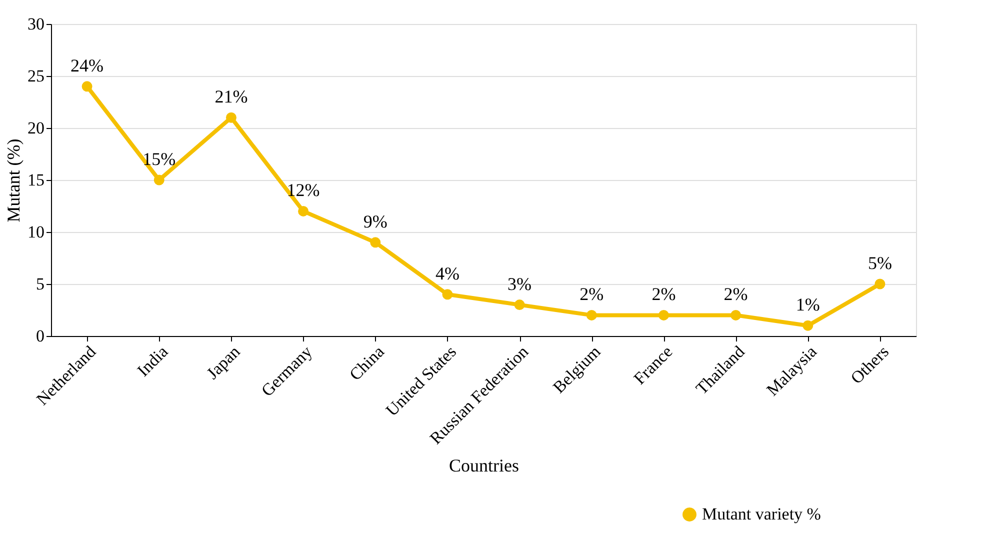 This screenshot has width=990, height=543. Describe the element at coordinates (761, 514) in the screenshot. I see `legend-label: Mutant variety %` at that location.